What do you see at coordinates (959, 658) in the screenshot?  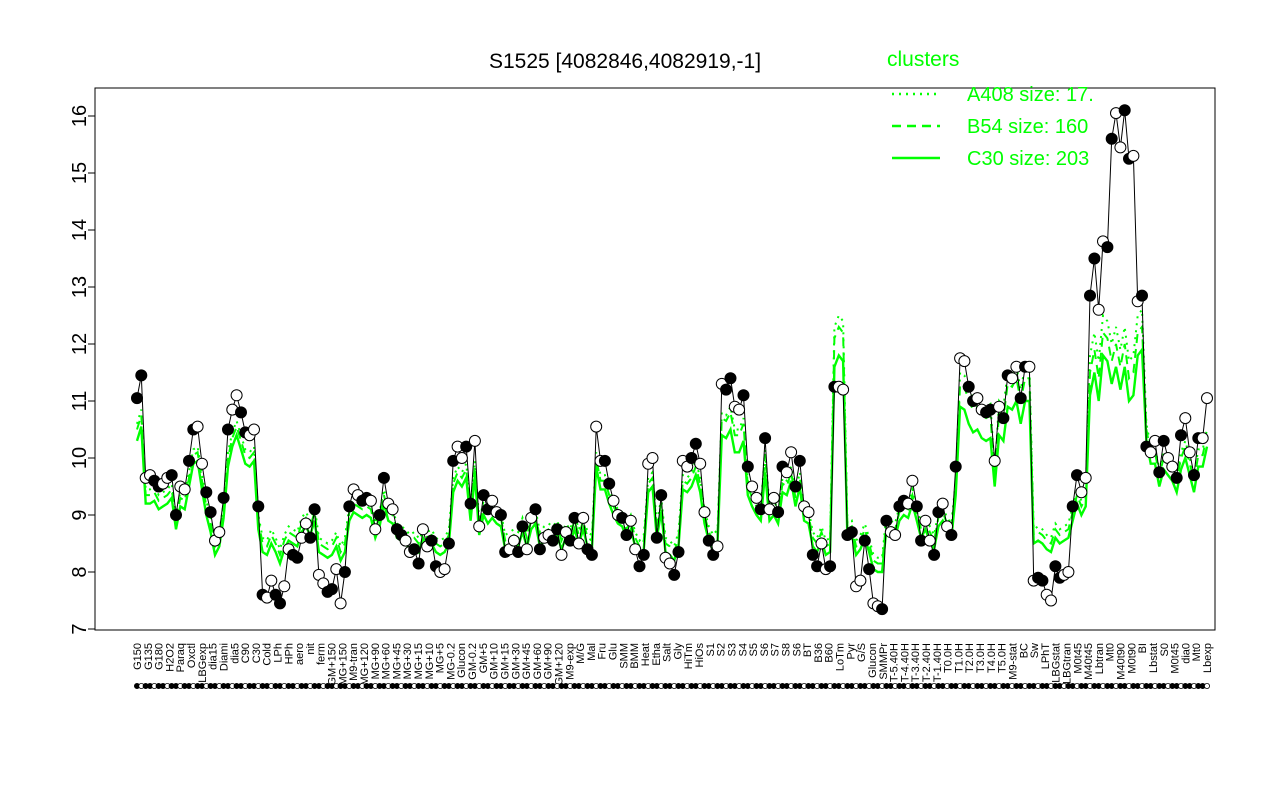 I see `x-tick-label: T1.0H` at bounding box center [959, 658].